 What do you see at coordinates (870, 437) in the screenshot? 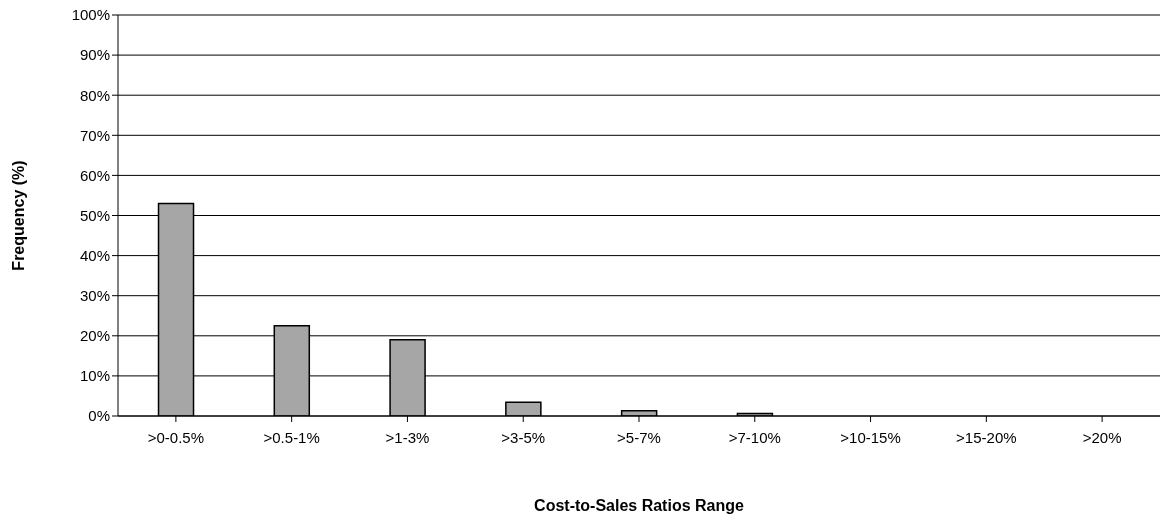
I see `x-tick-label: >10-15%` at bounding box center [870, 437].